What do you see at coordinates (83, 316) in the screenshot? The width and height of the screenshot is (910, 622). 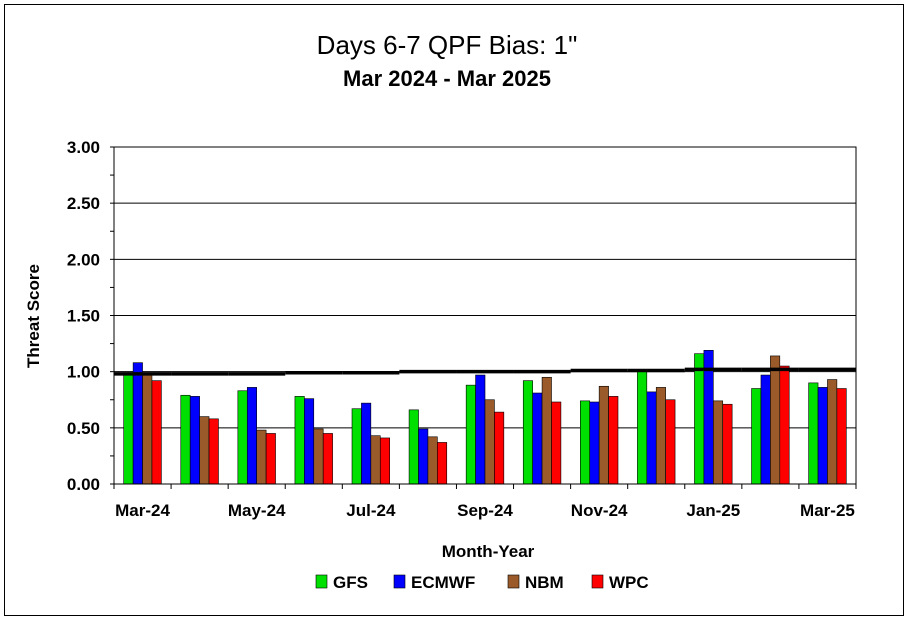 I see `y-tick-label: 1.50` at bounding box center [83, 316].